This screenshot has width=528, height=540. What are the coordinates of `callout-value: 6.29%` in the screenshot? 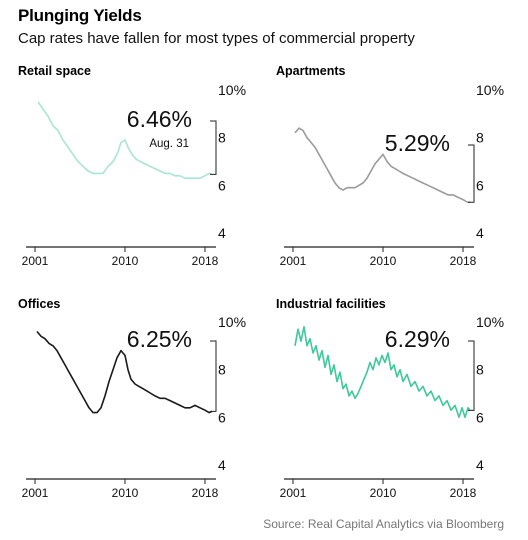 It's located at (417, 339).